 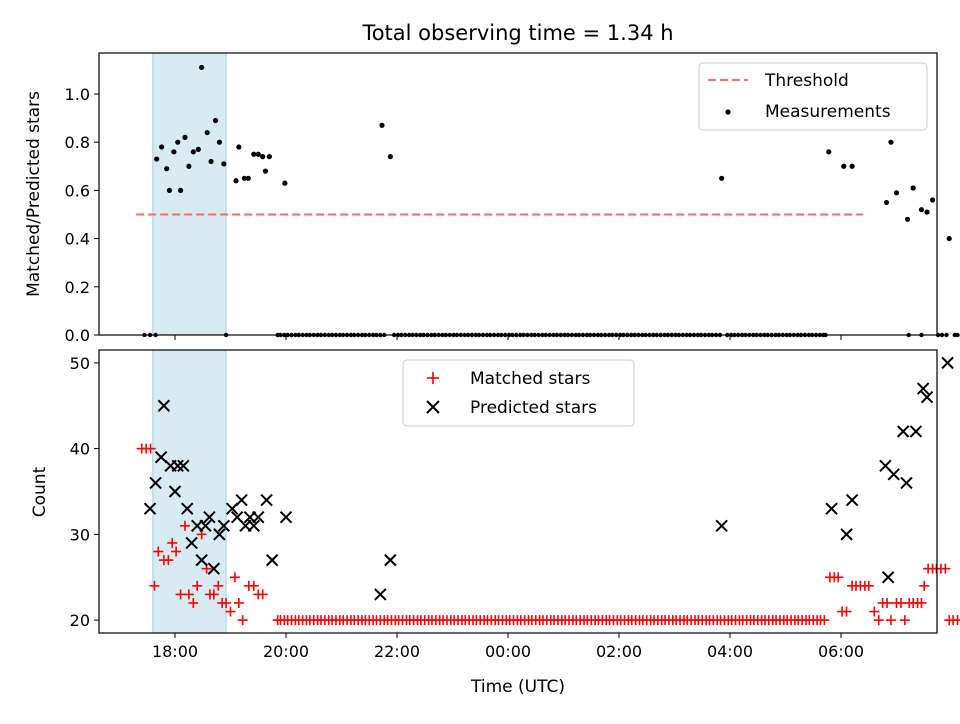 What do you see at coordinates (77, 287) in the screenshot?
I see `y-tick-label: 0.2` at bounding box center [77, 287].